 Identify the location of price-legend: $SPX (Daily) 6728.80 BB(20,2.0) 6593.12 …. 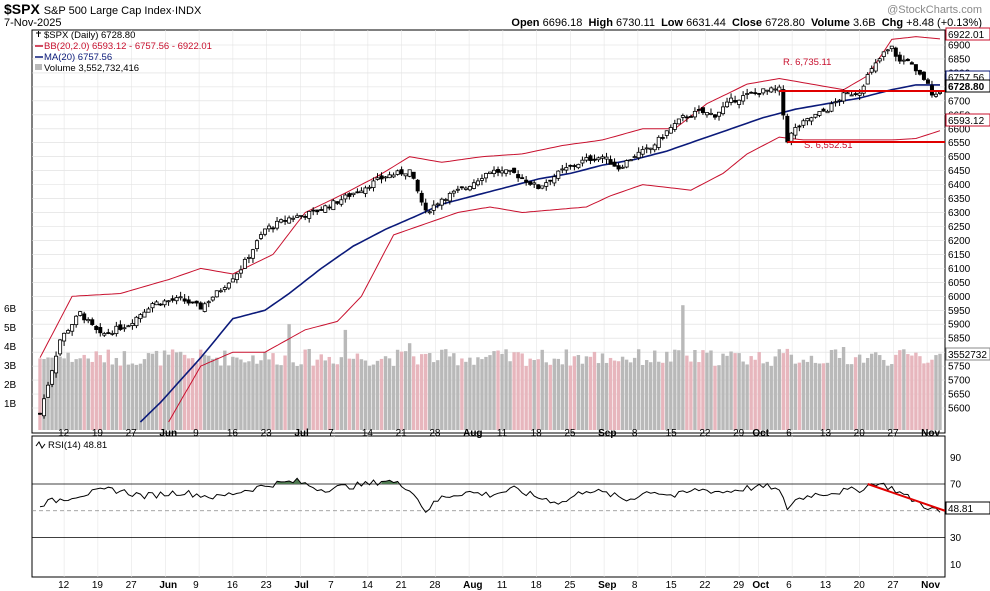
(123, 52).